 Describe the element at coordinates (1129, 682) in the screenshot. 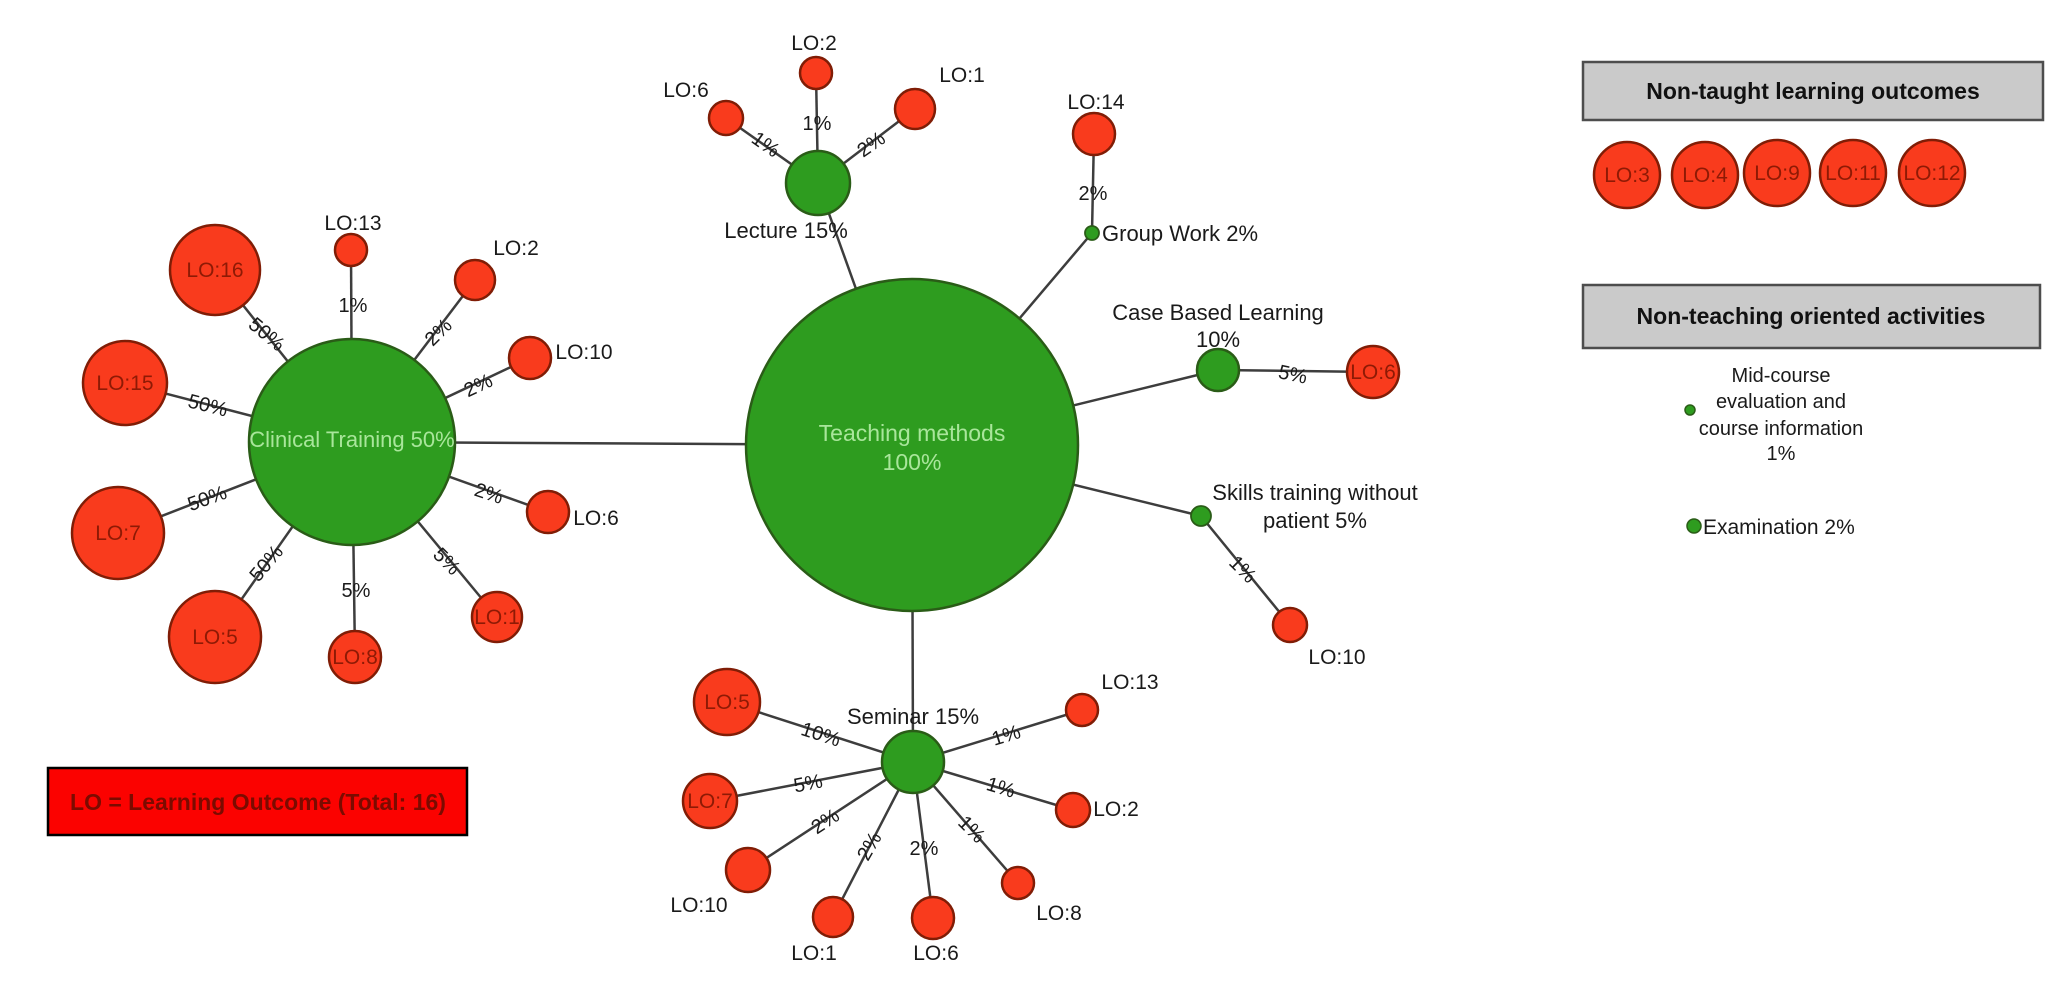

I see `node-label-sem_lo13: LO:13` at that location.